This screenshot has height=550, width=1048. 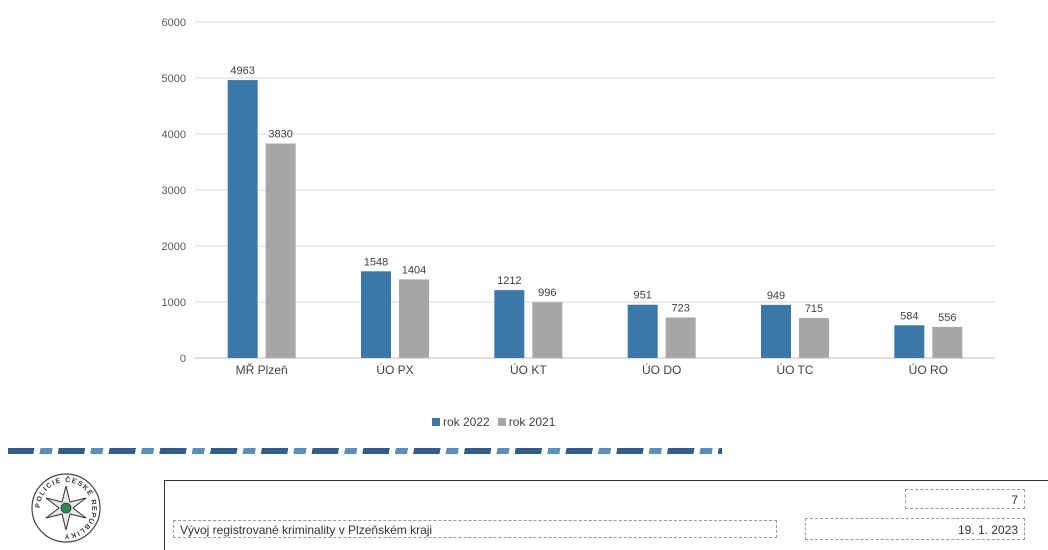 I want to click on category-label: ÚO KT, so click(x=528, y=369).